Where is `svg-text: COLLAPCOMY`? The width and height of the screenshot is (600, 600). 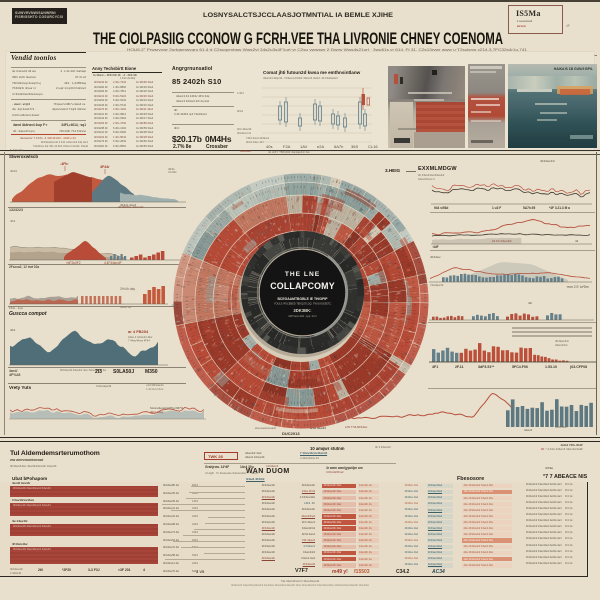
svg-text: COLLAPCOMY is located at coordinates (302, 286).